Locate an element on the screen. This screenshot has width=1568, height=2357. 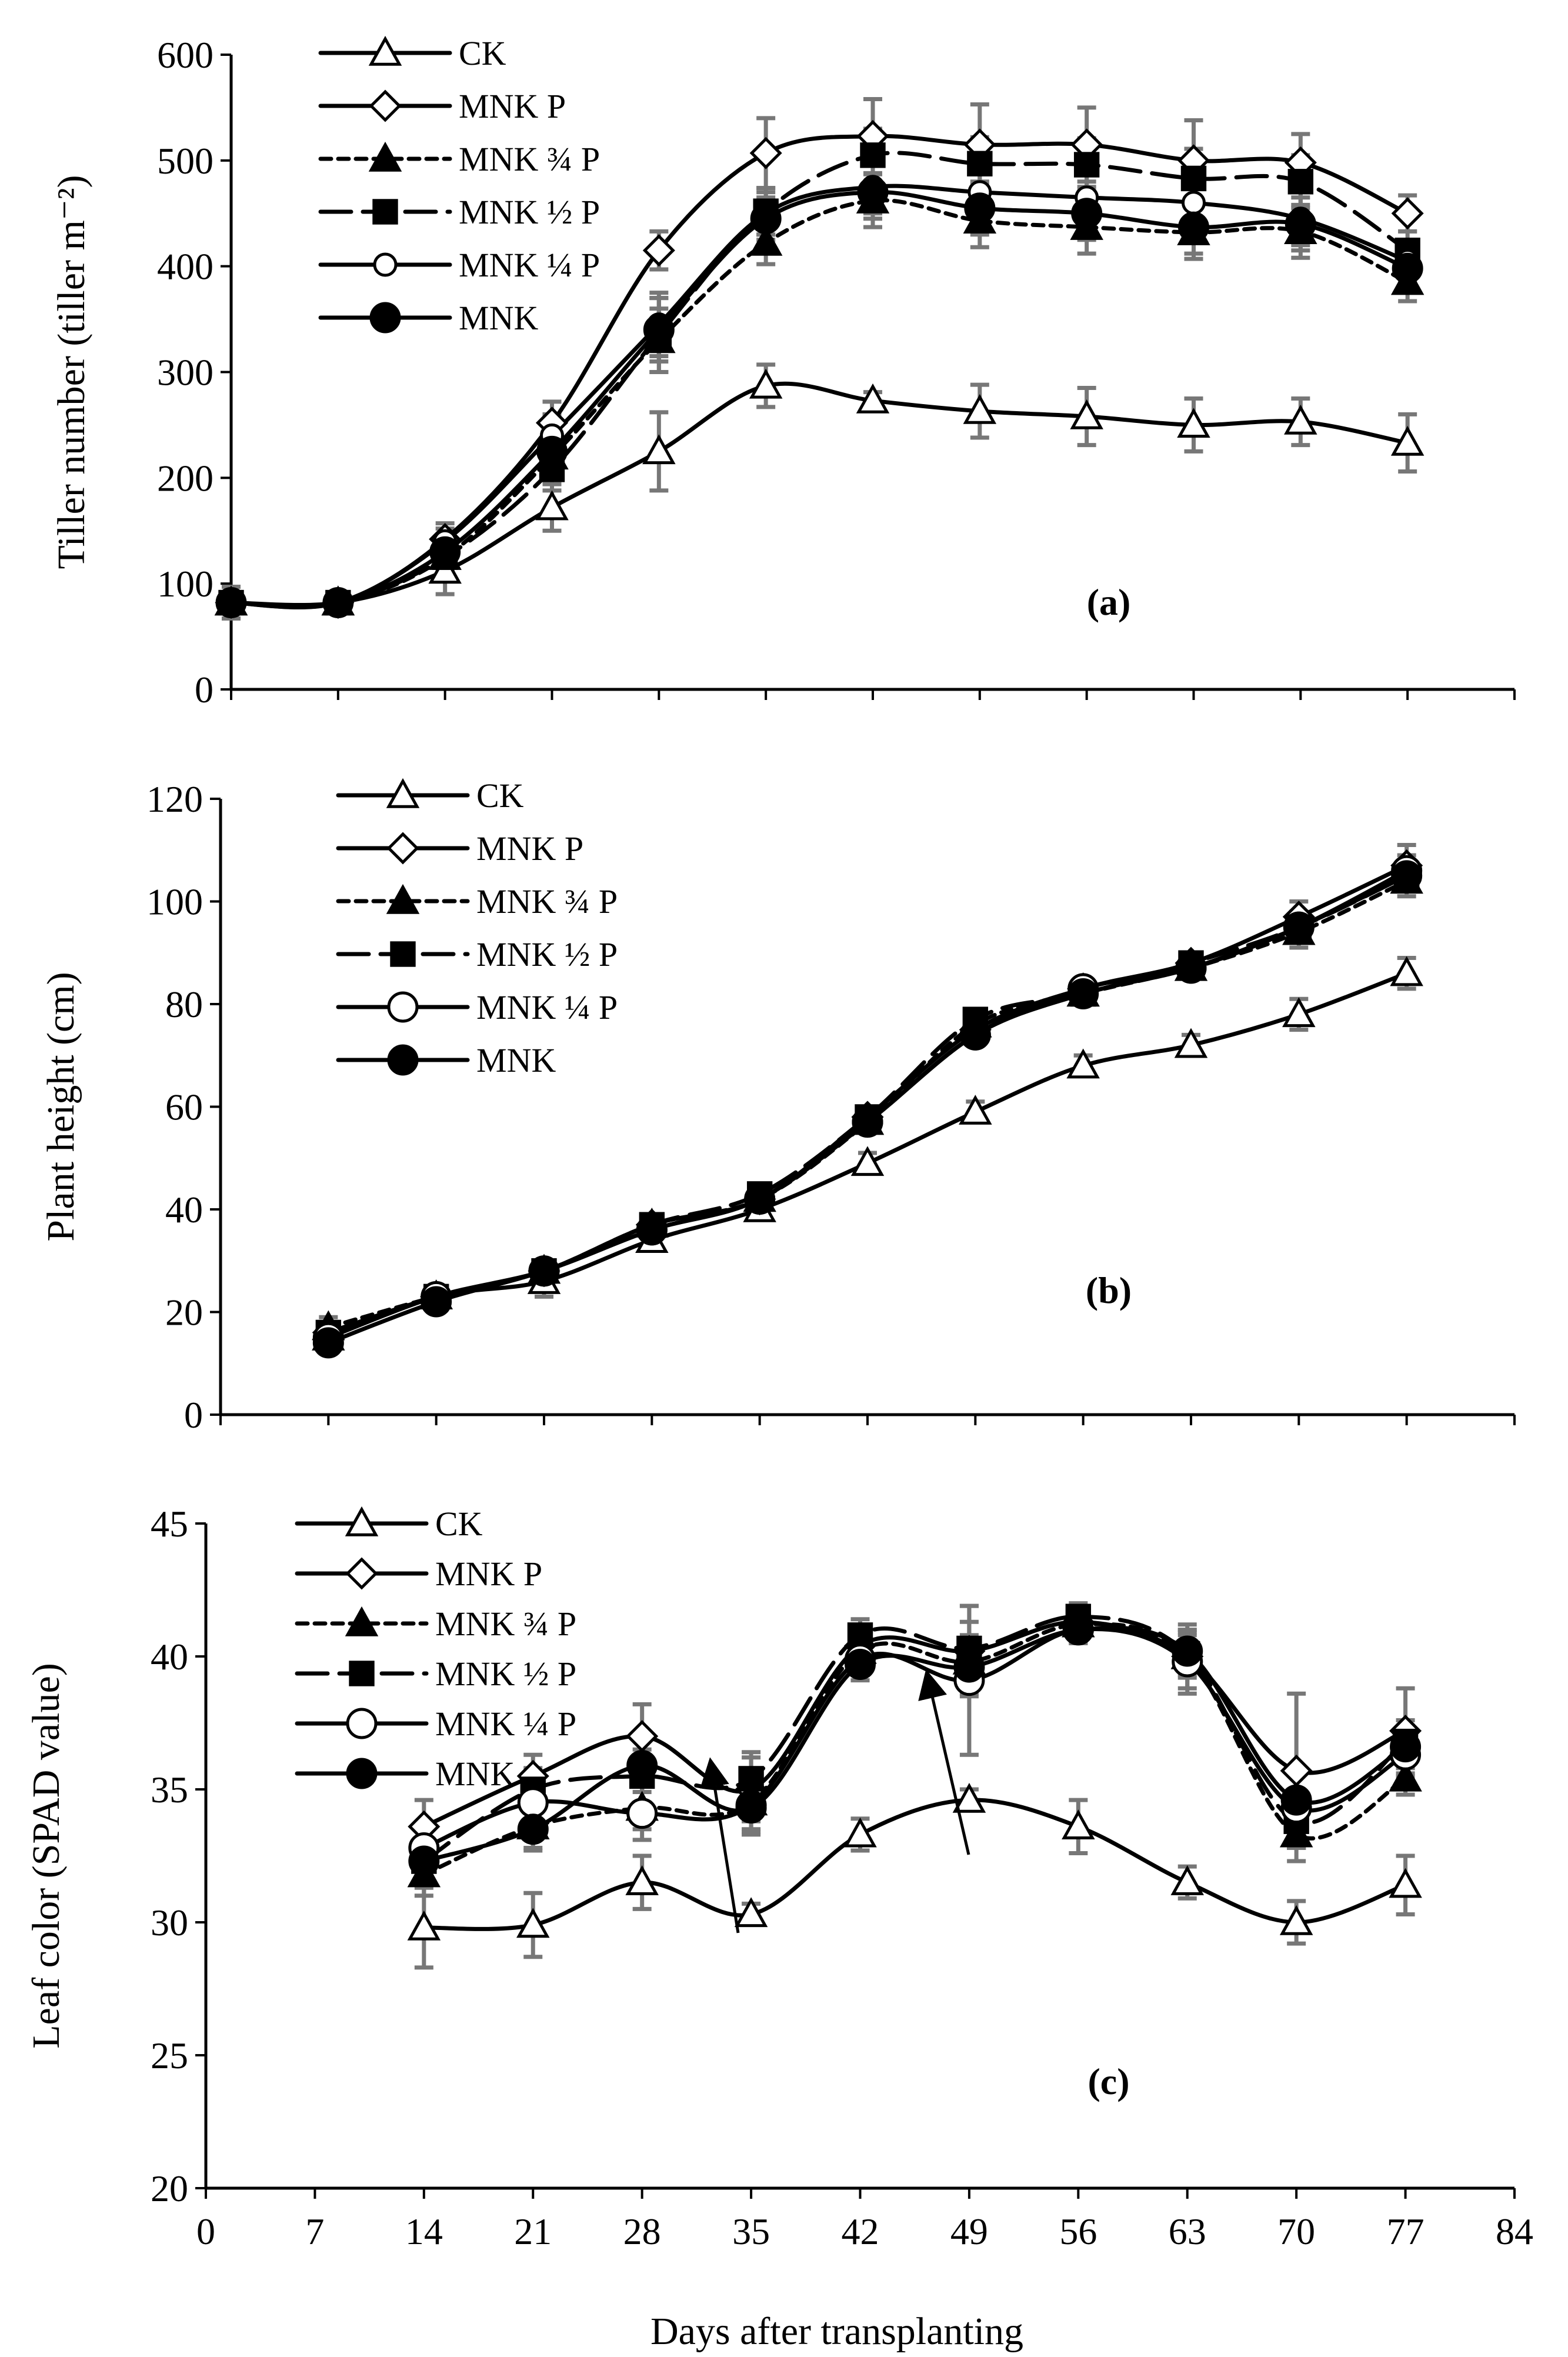
panel-label: (a) is located at coordinates (1109, 602).